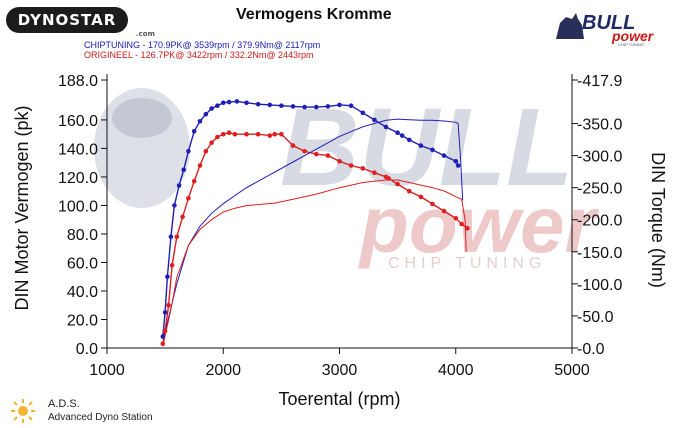 This screenshot has width=694, height=428. What do you see at coordinates (572, 370) in the screenshot?
I see `x-tick-label: 5000` at bounding box center [572, 370].